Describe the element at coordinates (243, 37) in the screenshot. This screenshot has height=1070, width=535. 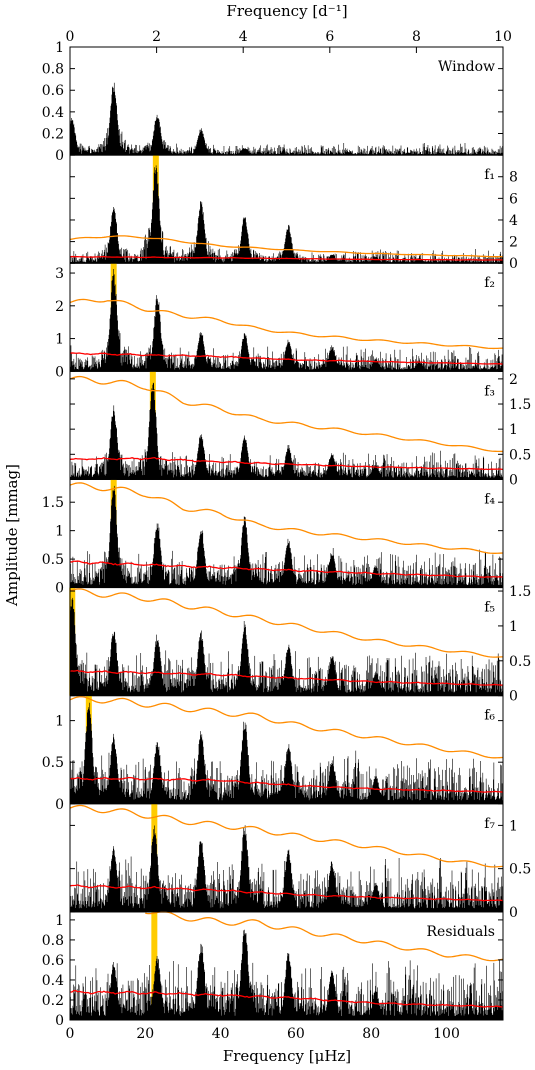
I see `x-tick-label-top-2: 4` at that location.